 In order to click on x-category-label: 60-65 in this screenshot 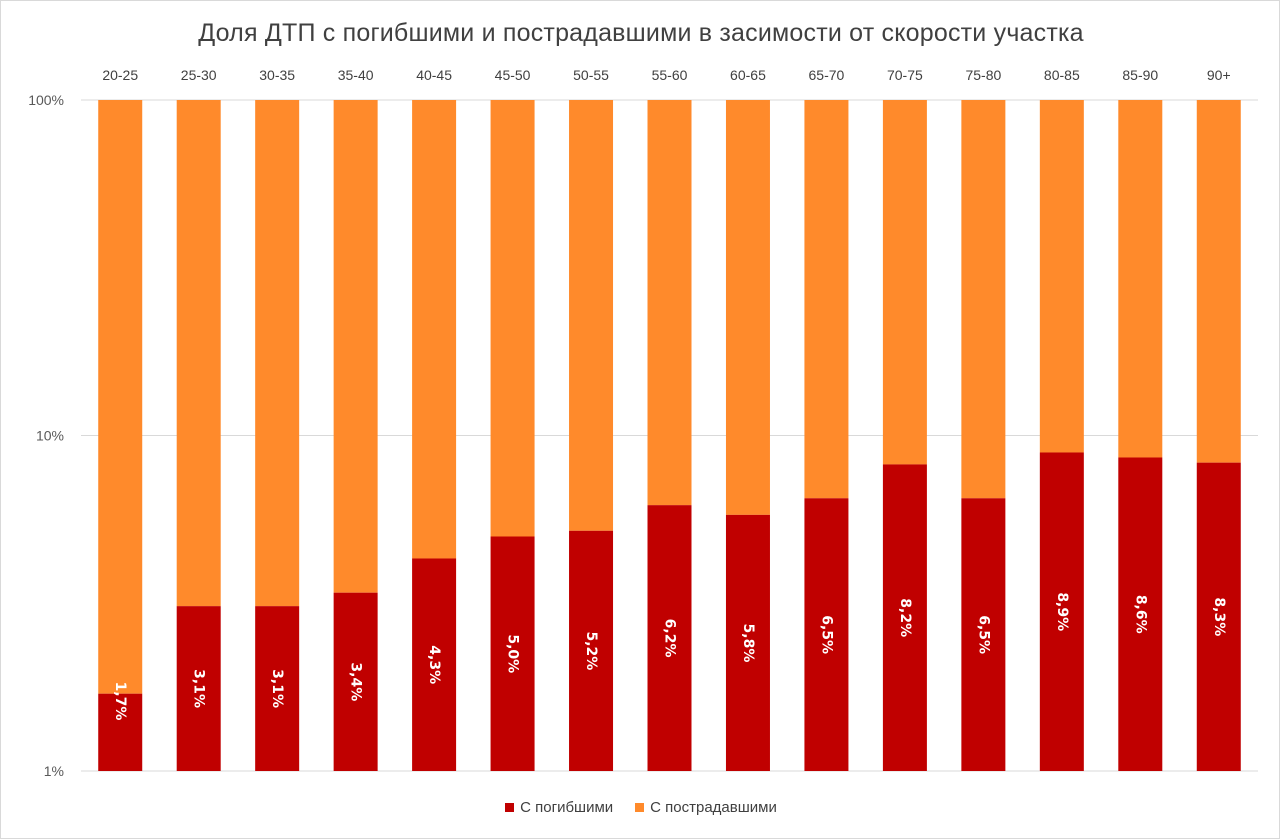, I will do `click(748, 75)`.